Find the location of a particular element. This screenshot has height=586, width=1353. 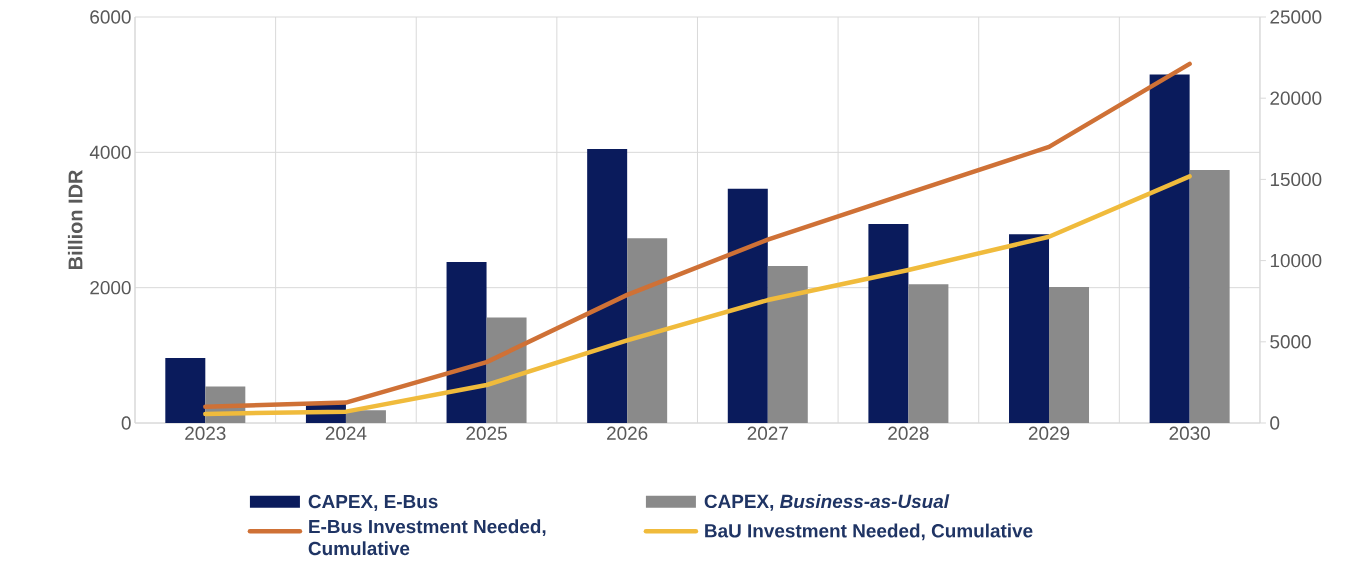

y-axis-title: Billion IDR is located at coordinates (75, 220).